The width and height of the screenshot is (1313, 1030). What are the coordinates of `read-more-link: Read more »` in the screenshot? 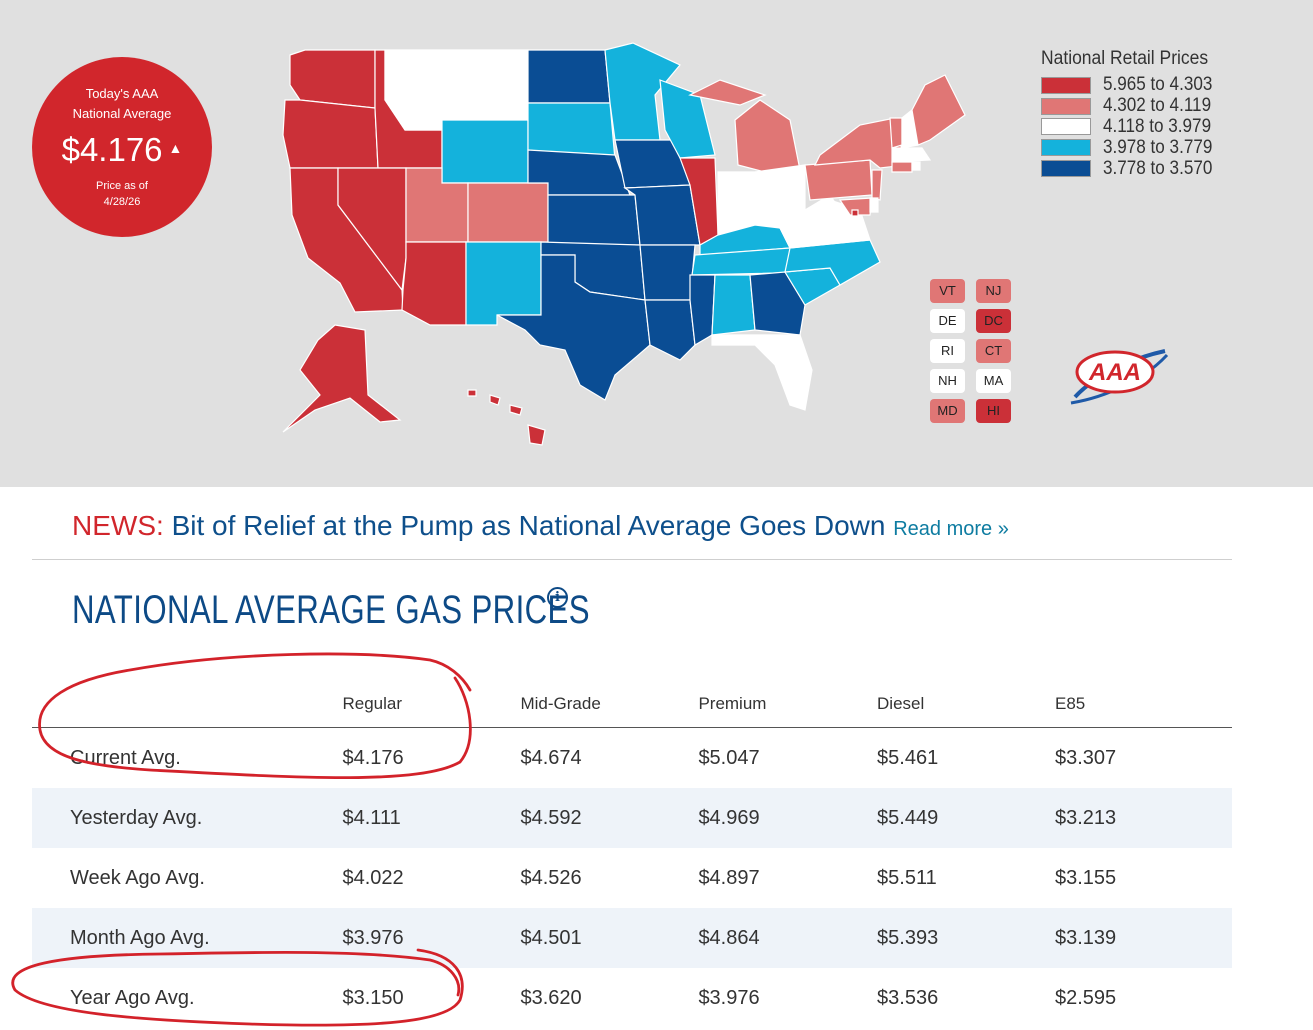 It's located at (951, 529).